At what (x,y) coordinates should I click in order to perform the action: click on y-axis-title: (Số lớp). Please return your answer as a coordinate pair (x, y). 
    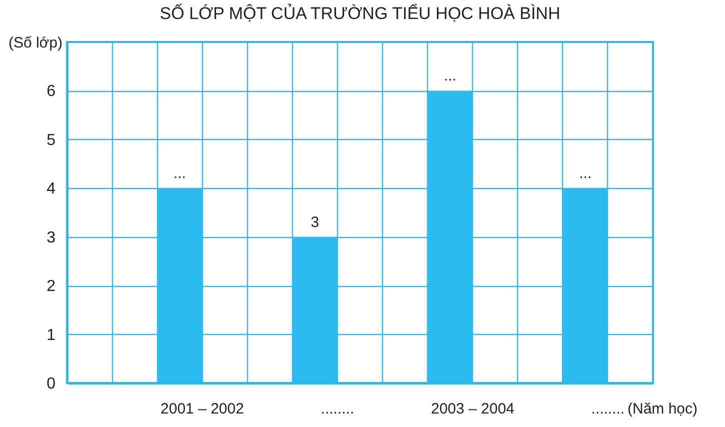
    Looking at the image, I should click on (35, 43).